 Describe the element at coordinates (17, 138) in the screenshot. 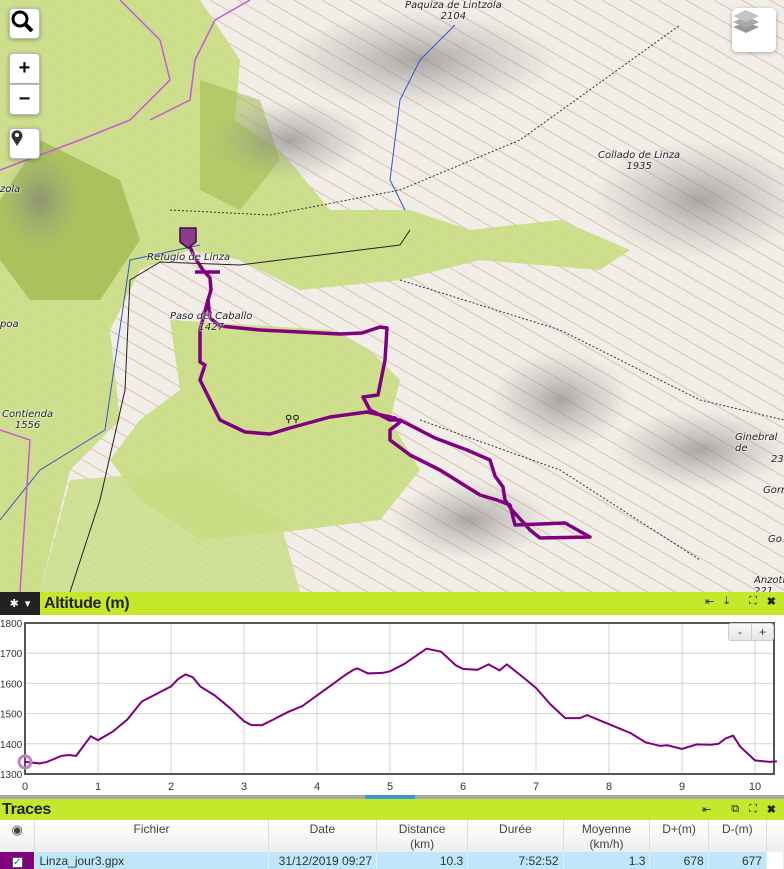

I see `location-pin-icon` at that location.